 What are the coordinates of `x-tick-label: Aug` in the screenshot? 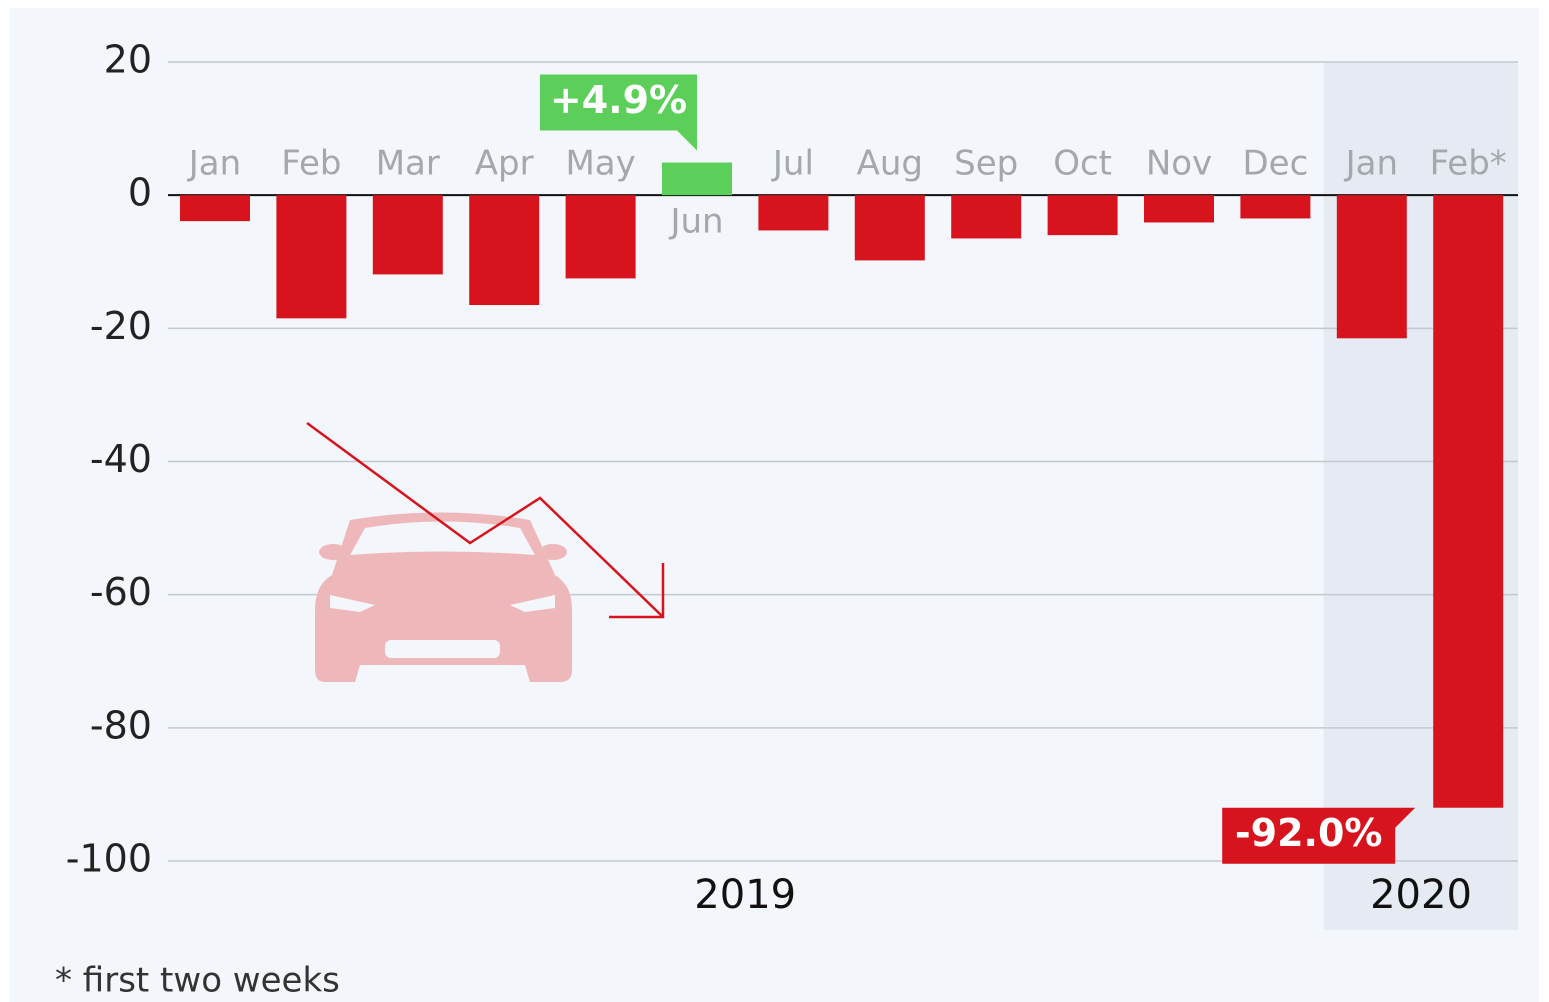 It's located at (890, 164).